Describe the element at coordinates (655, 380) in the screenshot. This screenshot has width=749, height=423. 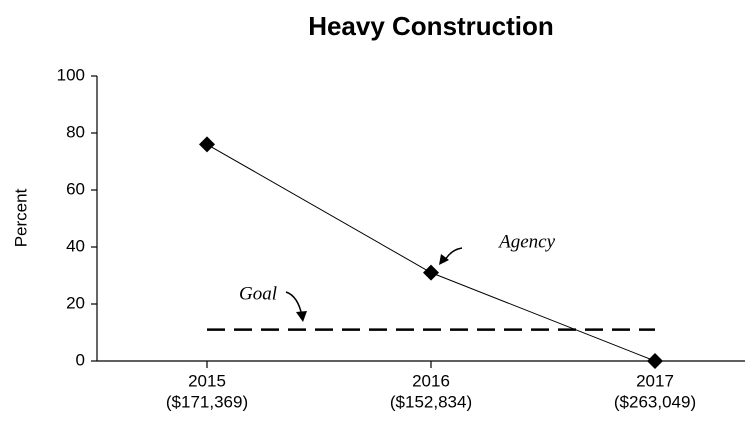
I see `x-tick-label: 2017` at that location.